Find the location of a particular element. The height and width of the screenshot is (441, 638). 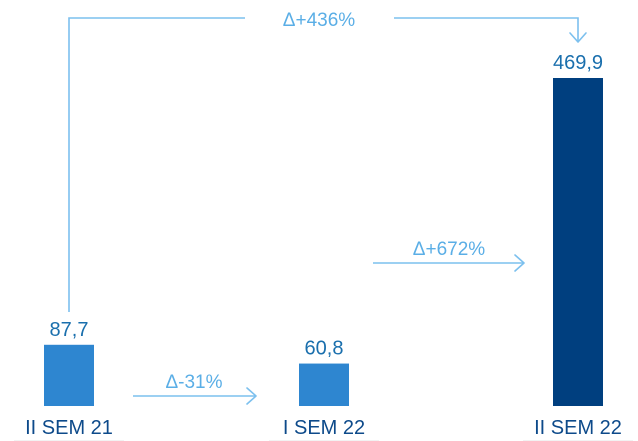

category-labels: II SEM 21 I SEM 22 II SEM 22 is located at coordinates (323, 428).